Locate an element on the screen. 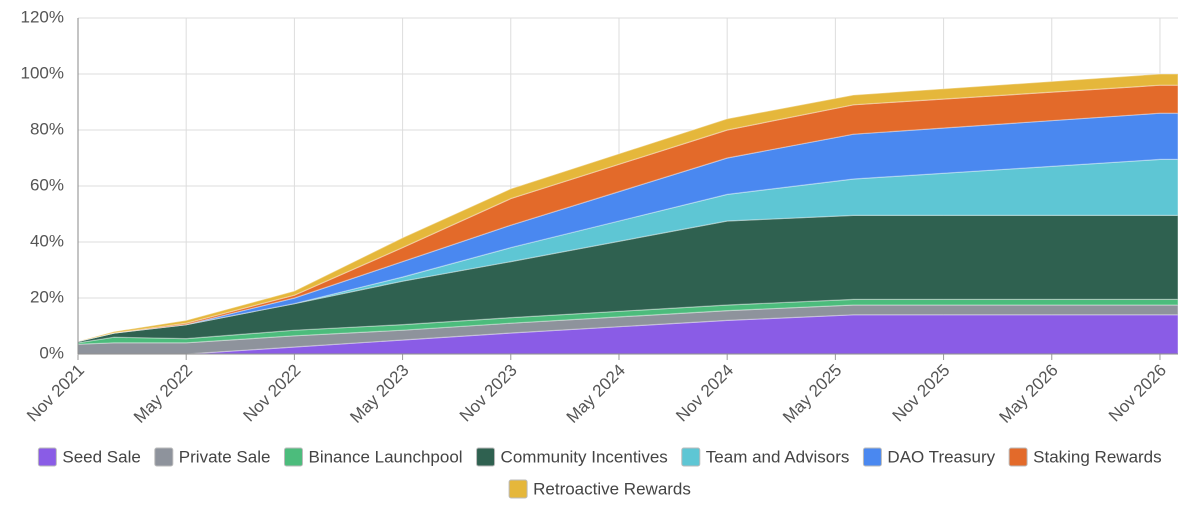 This screenshot has height=506, width=1200. legend-item: Staking Rewards is located at coordinates (1085, 457).